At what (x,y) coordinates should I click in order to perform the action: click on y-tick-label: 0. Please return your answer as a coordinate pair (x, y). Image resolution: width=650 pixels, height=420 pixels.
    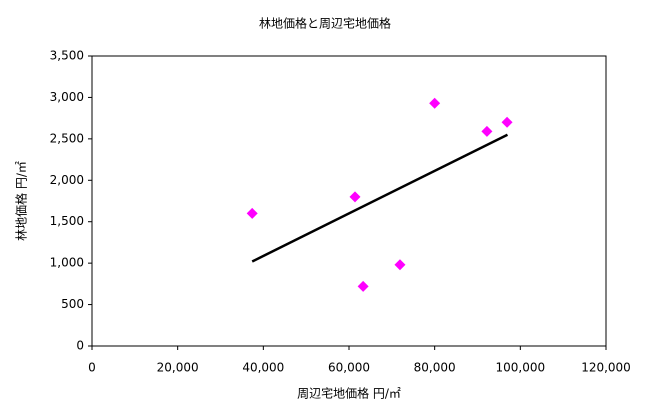
    Looking at the image, I should click on (80, 346).